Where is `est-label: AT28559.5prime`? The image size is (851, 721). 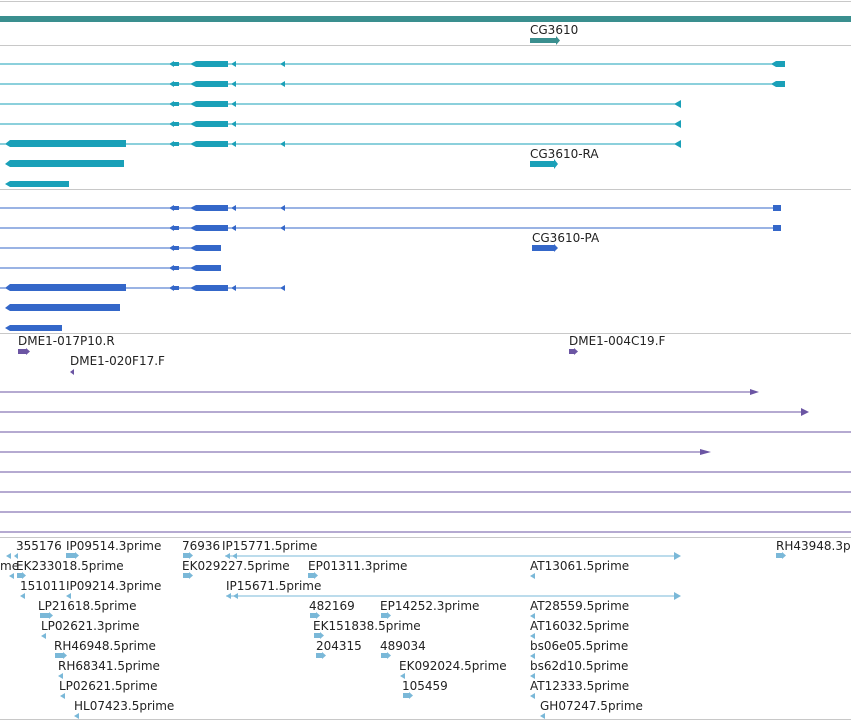 est-label: AT28559.5prime is located at coordinates (580, 606).